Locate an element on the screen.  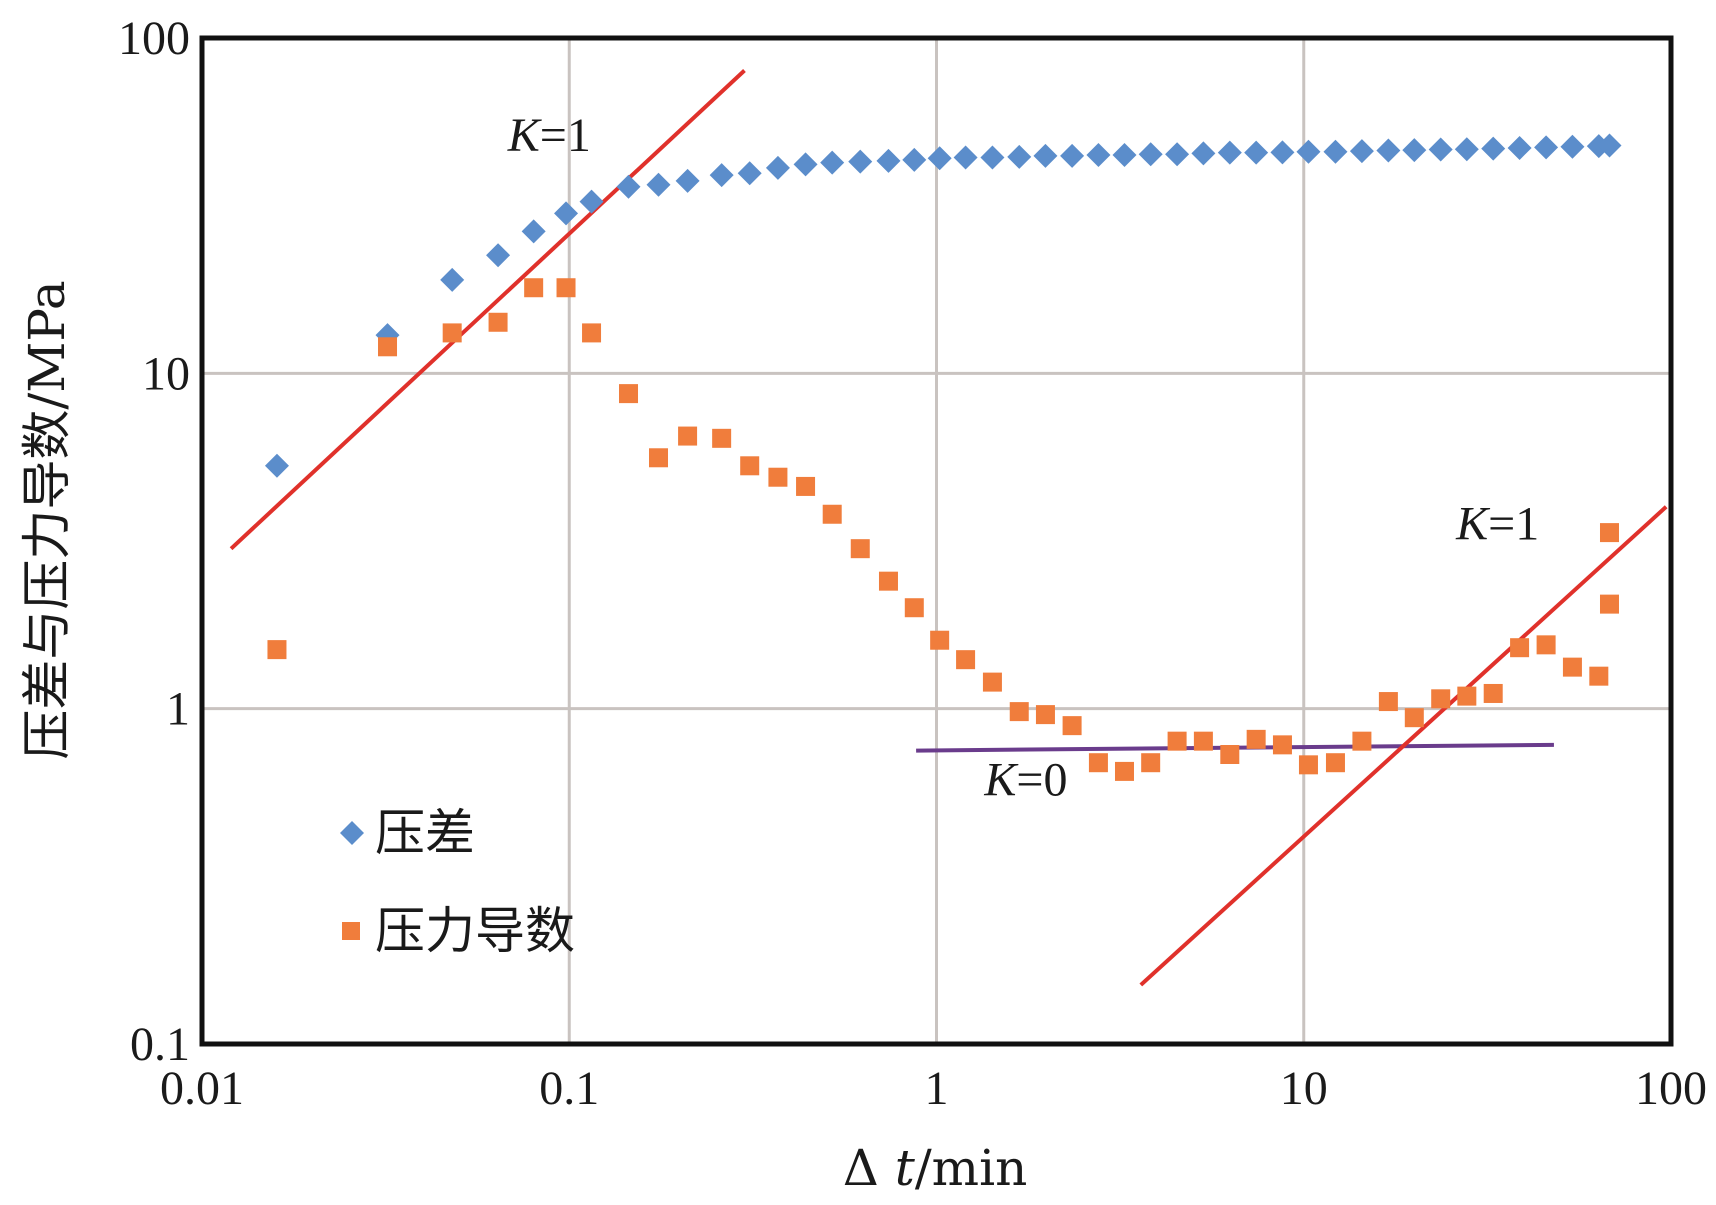
y-tick-label: 100 is located at coordinates (154, 38).